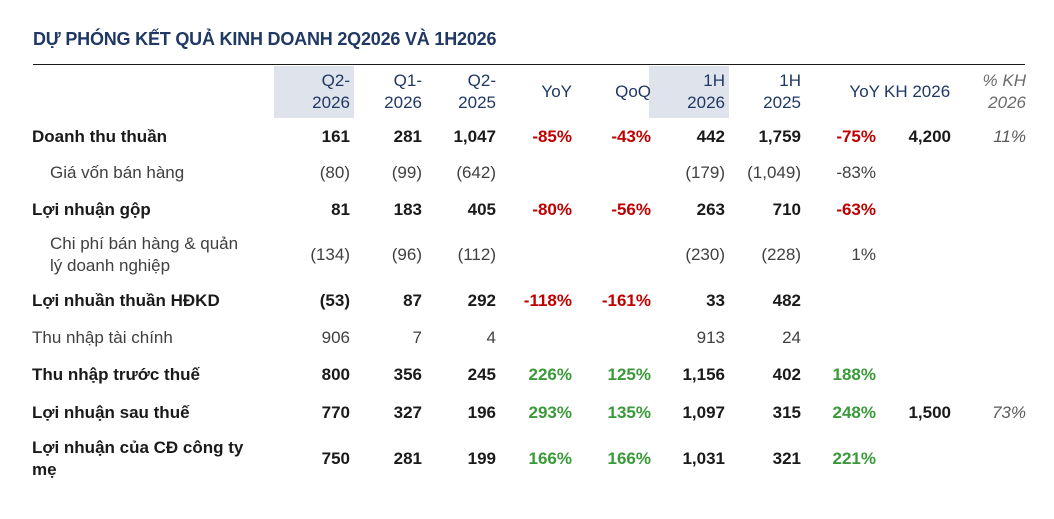  Describe the element at coordinates (615, 337) in the screenshot. I see `cell-qoq` at that location.